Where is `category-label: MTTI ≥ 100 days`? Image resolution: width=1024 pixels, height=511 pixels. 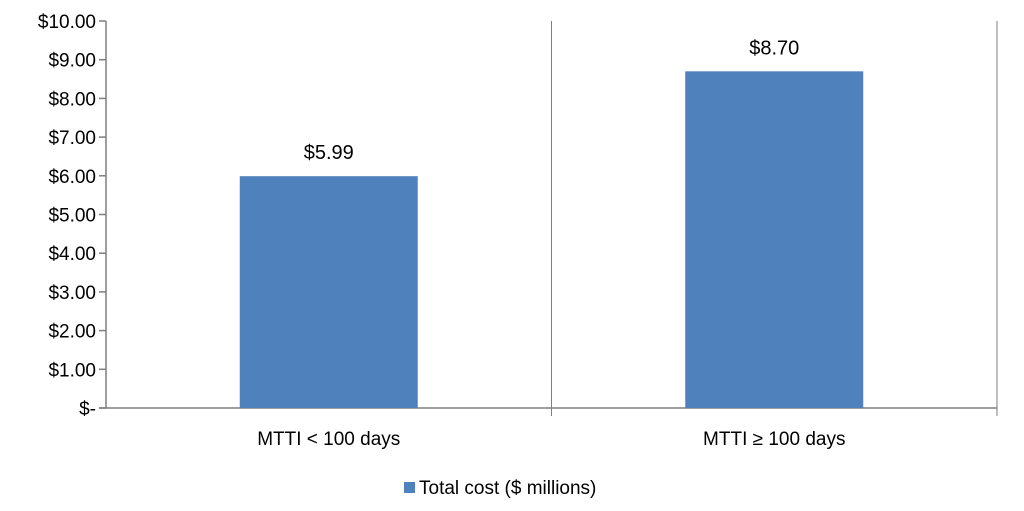
category-label: MTTI ≥ 100 days is located at coordinates (774, 439).